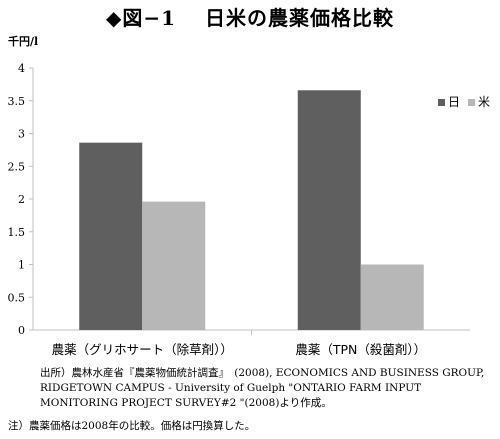 This screenshot has width=500, height=439. I want to click on y-tick-label: 2, so click(21, 199).